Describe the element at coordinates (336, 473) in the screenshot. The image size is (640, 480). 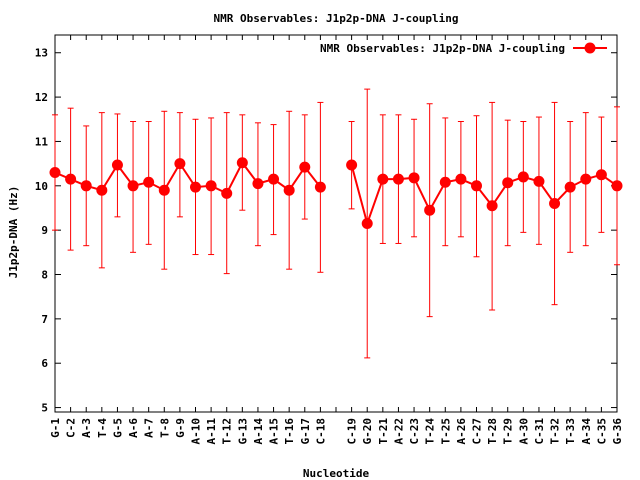
I see `x-axis-label: Nucleotide` at that location.